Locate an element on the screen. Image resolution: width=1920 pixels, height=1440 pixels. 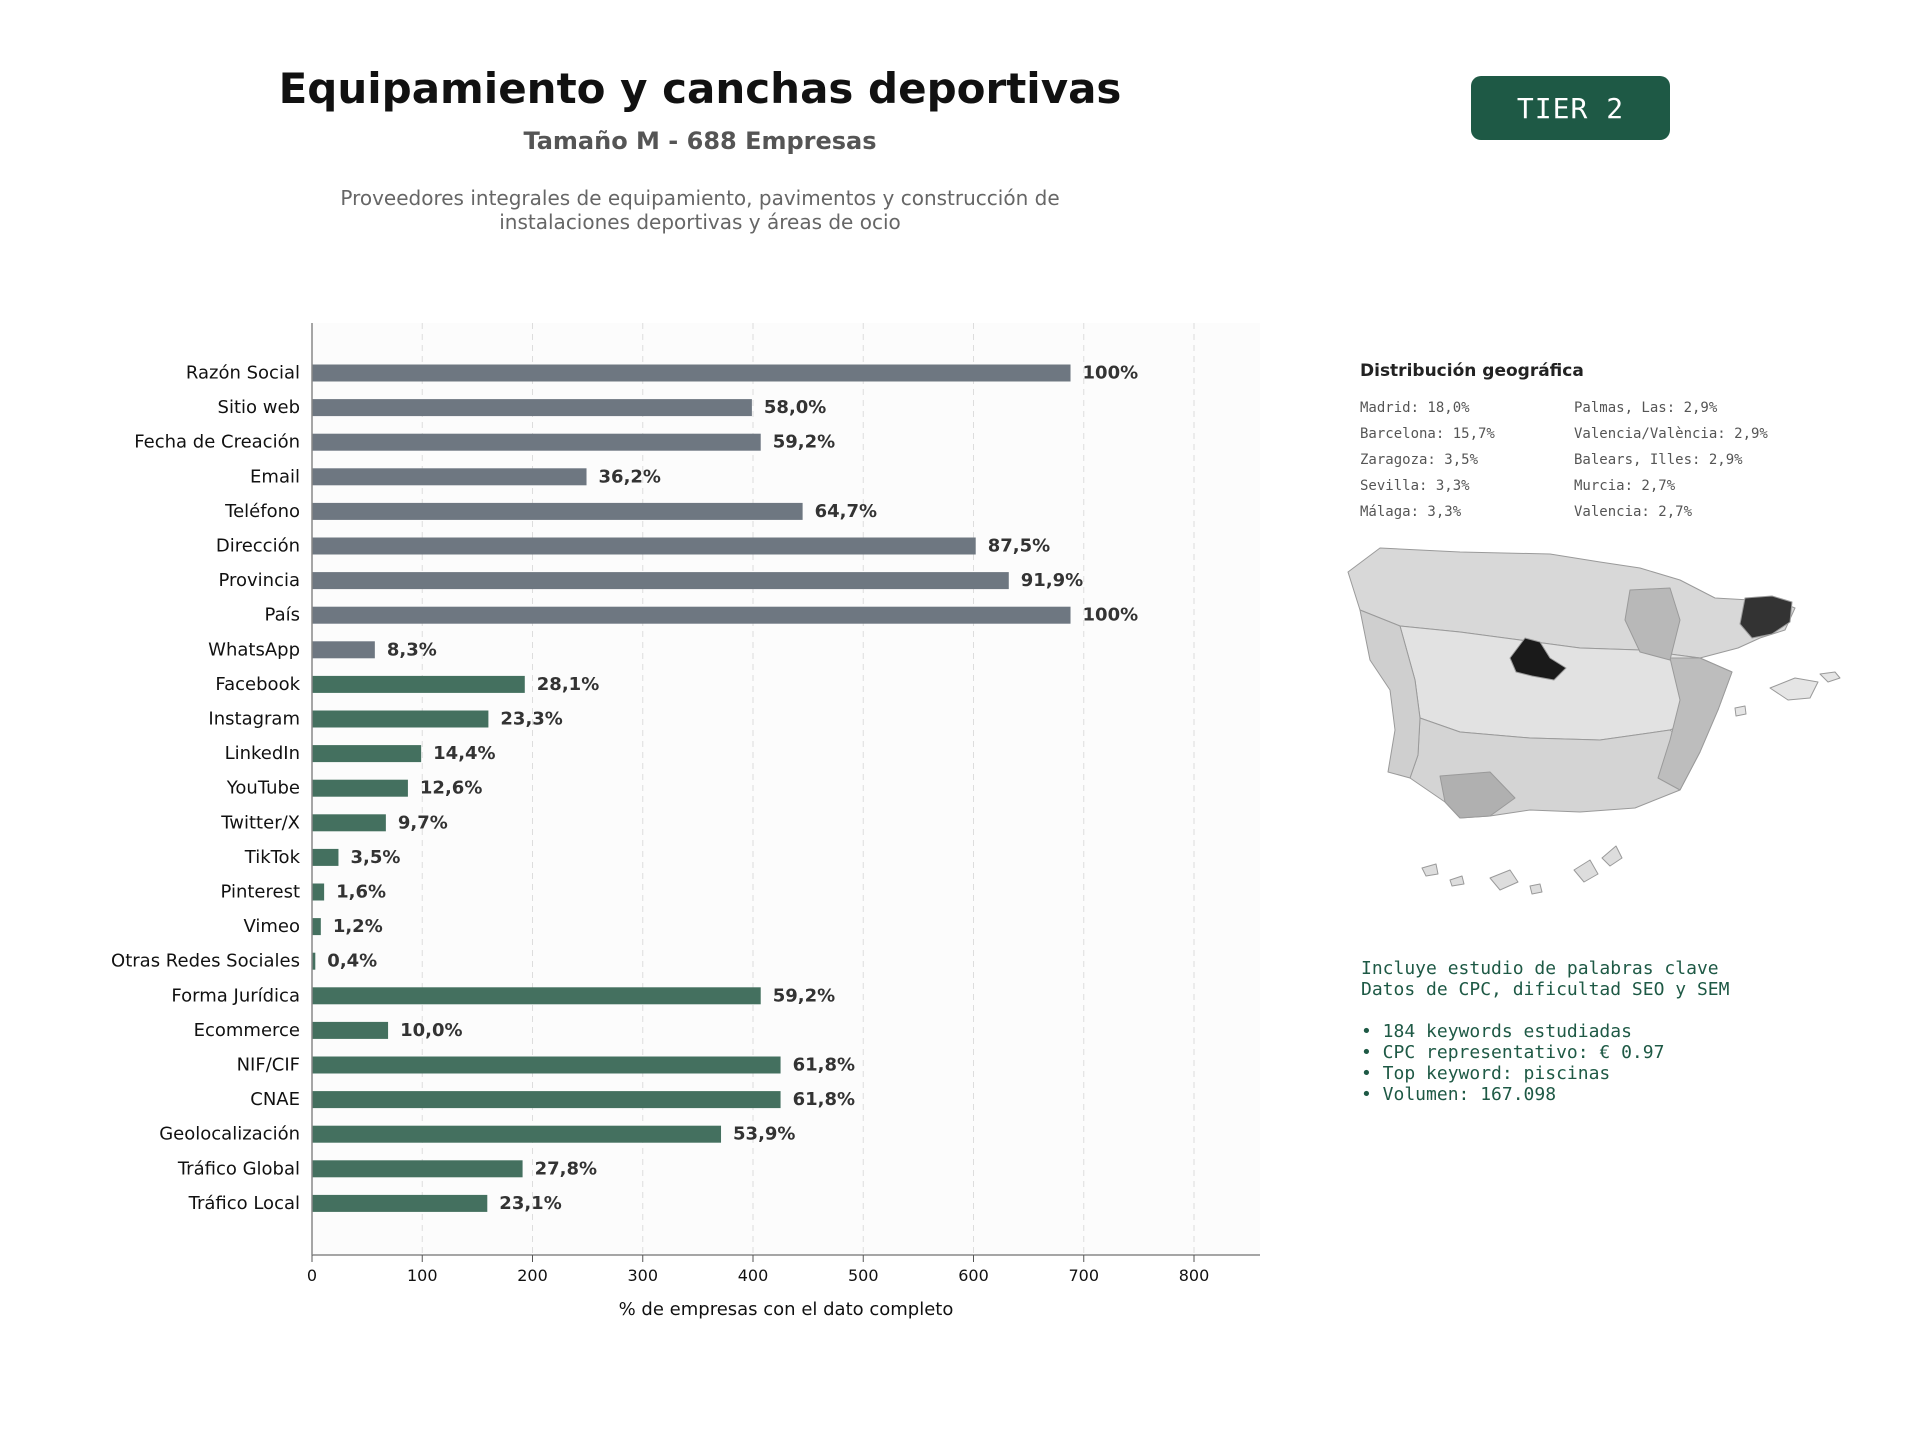
category-label: Twitter/X is located at coordinates (260, 822).